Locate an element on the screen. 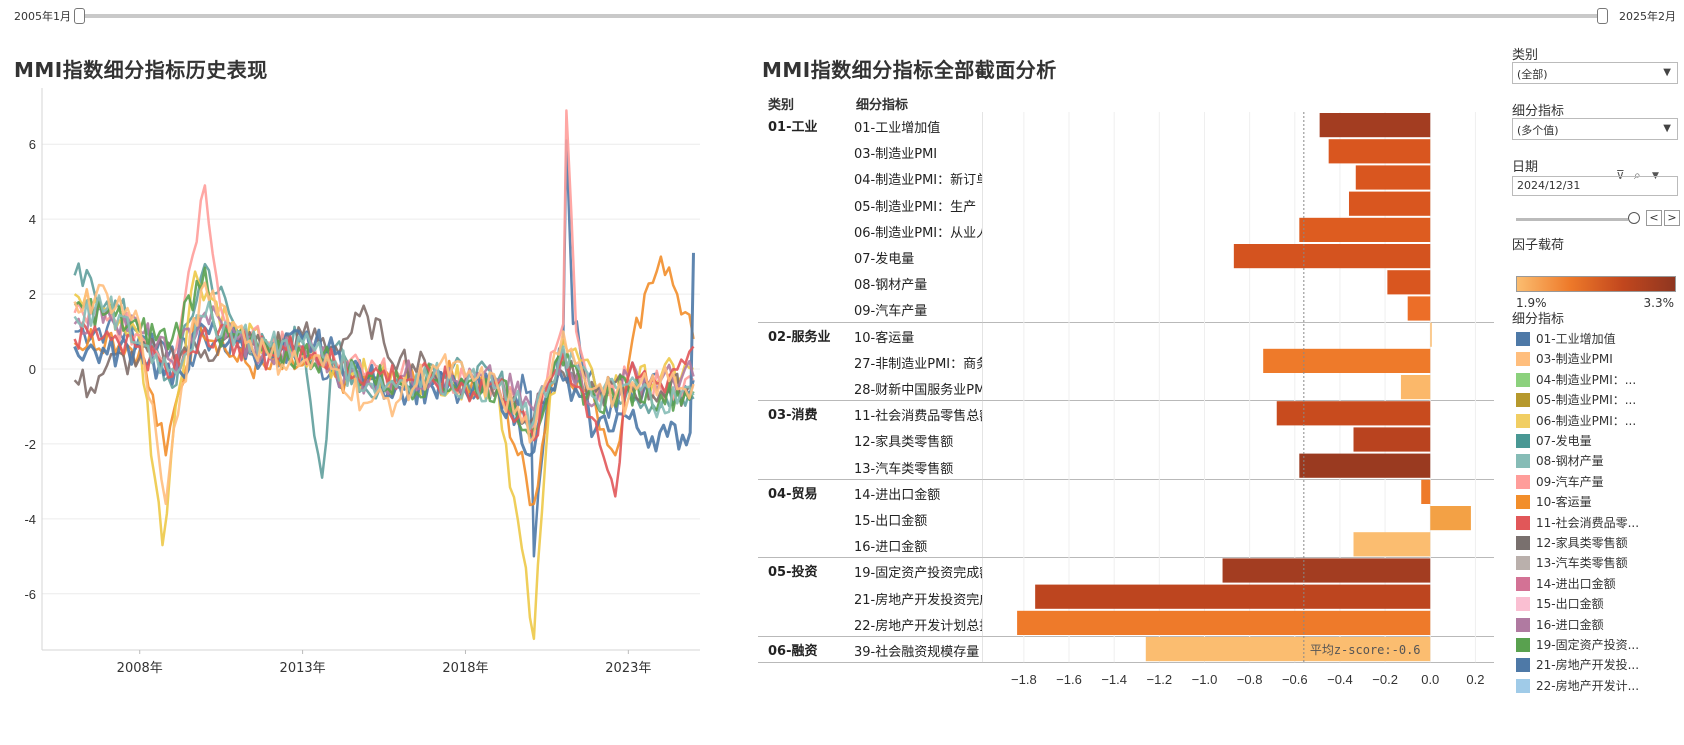  column-header-category: 类别 is located at coordinates (781, 105).